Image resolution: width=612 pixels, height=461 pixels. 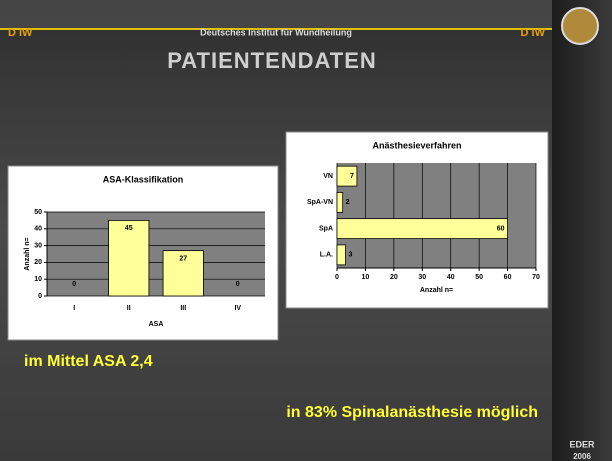 What do you see at coordinates (422, 277) in the screenshot?
I see `x-tick-label: 30` at bounding box center [422, 277].